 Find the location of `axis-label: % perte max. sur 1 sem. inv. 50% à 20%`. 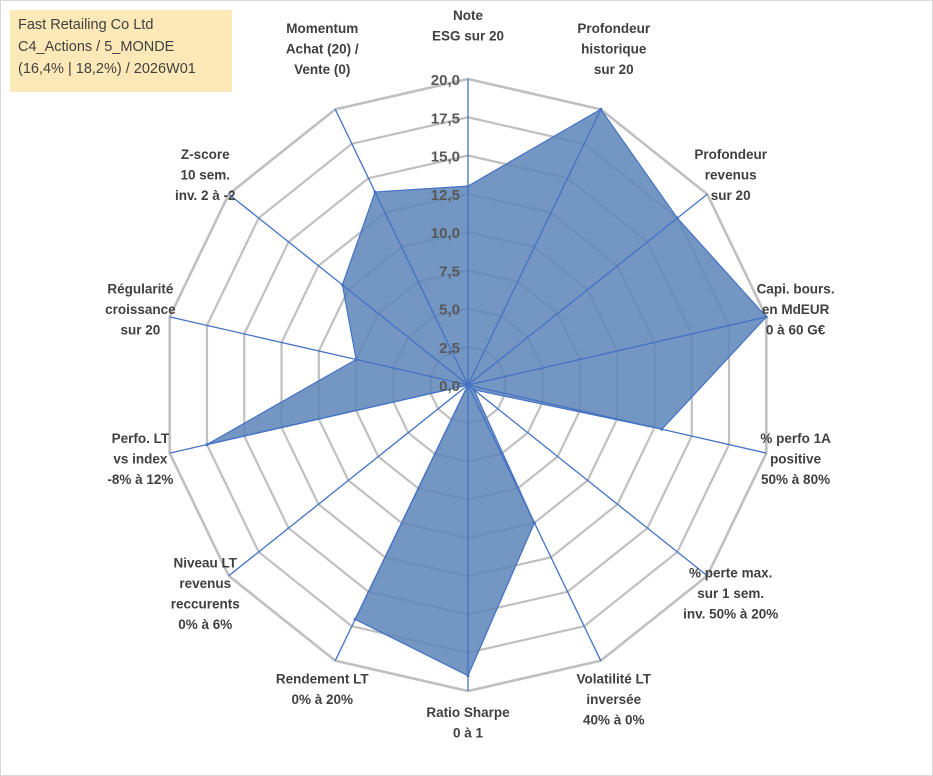

axis-label: % perte max. sur 1 sem. inv. 50% à 20% is located at coordinates (730, 594).